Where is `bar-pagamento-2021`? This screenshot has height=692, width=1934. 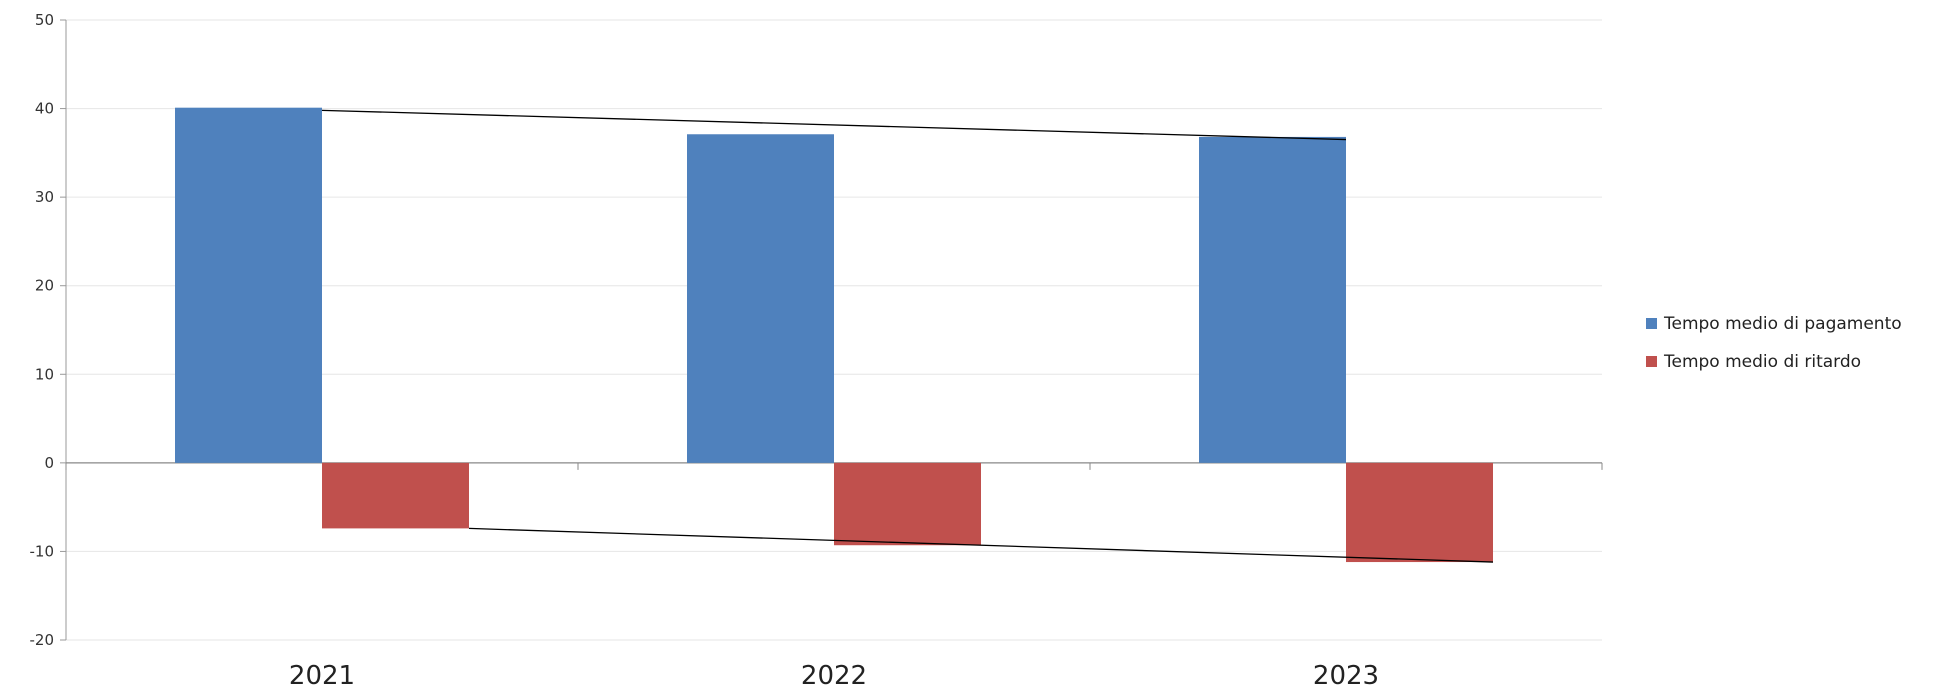
bar-pagamento-2021 is located at coordinates (248, 285).